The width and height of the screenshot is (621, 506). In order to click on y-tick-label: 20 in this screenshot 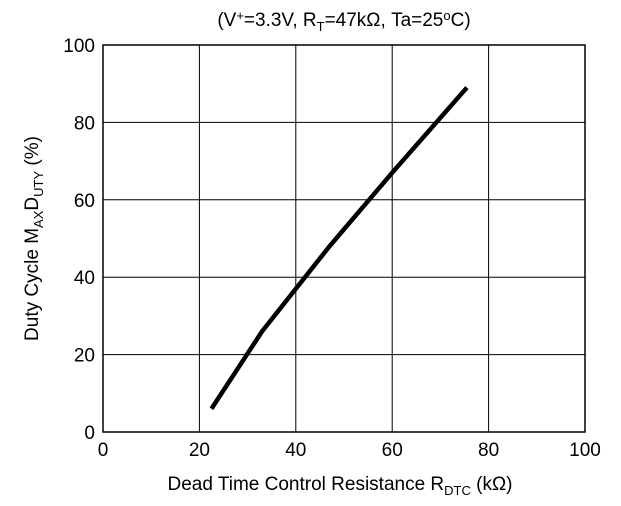, I will do `click(84, 356)`.